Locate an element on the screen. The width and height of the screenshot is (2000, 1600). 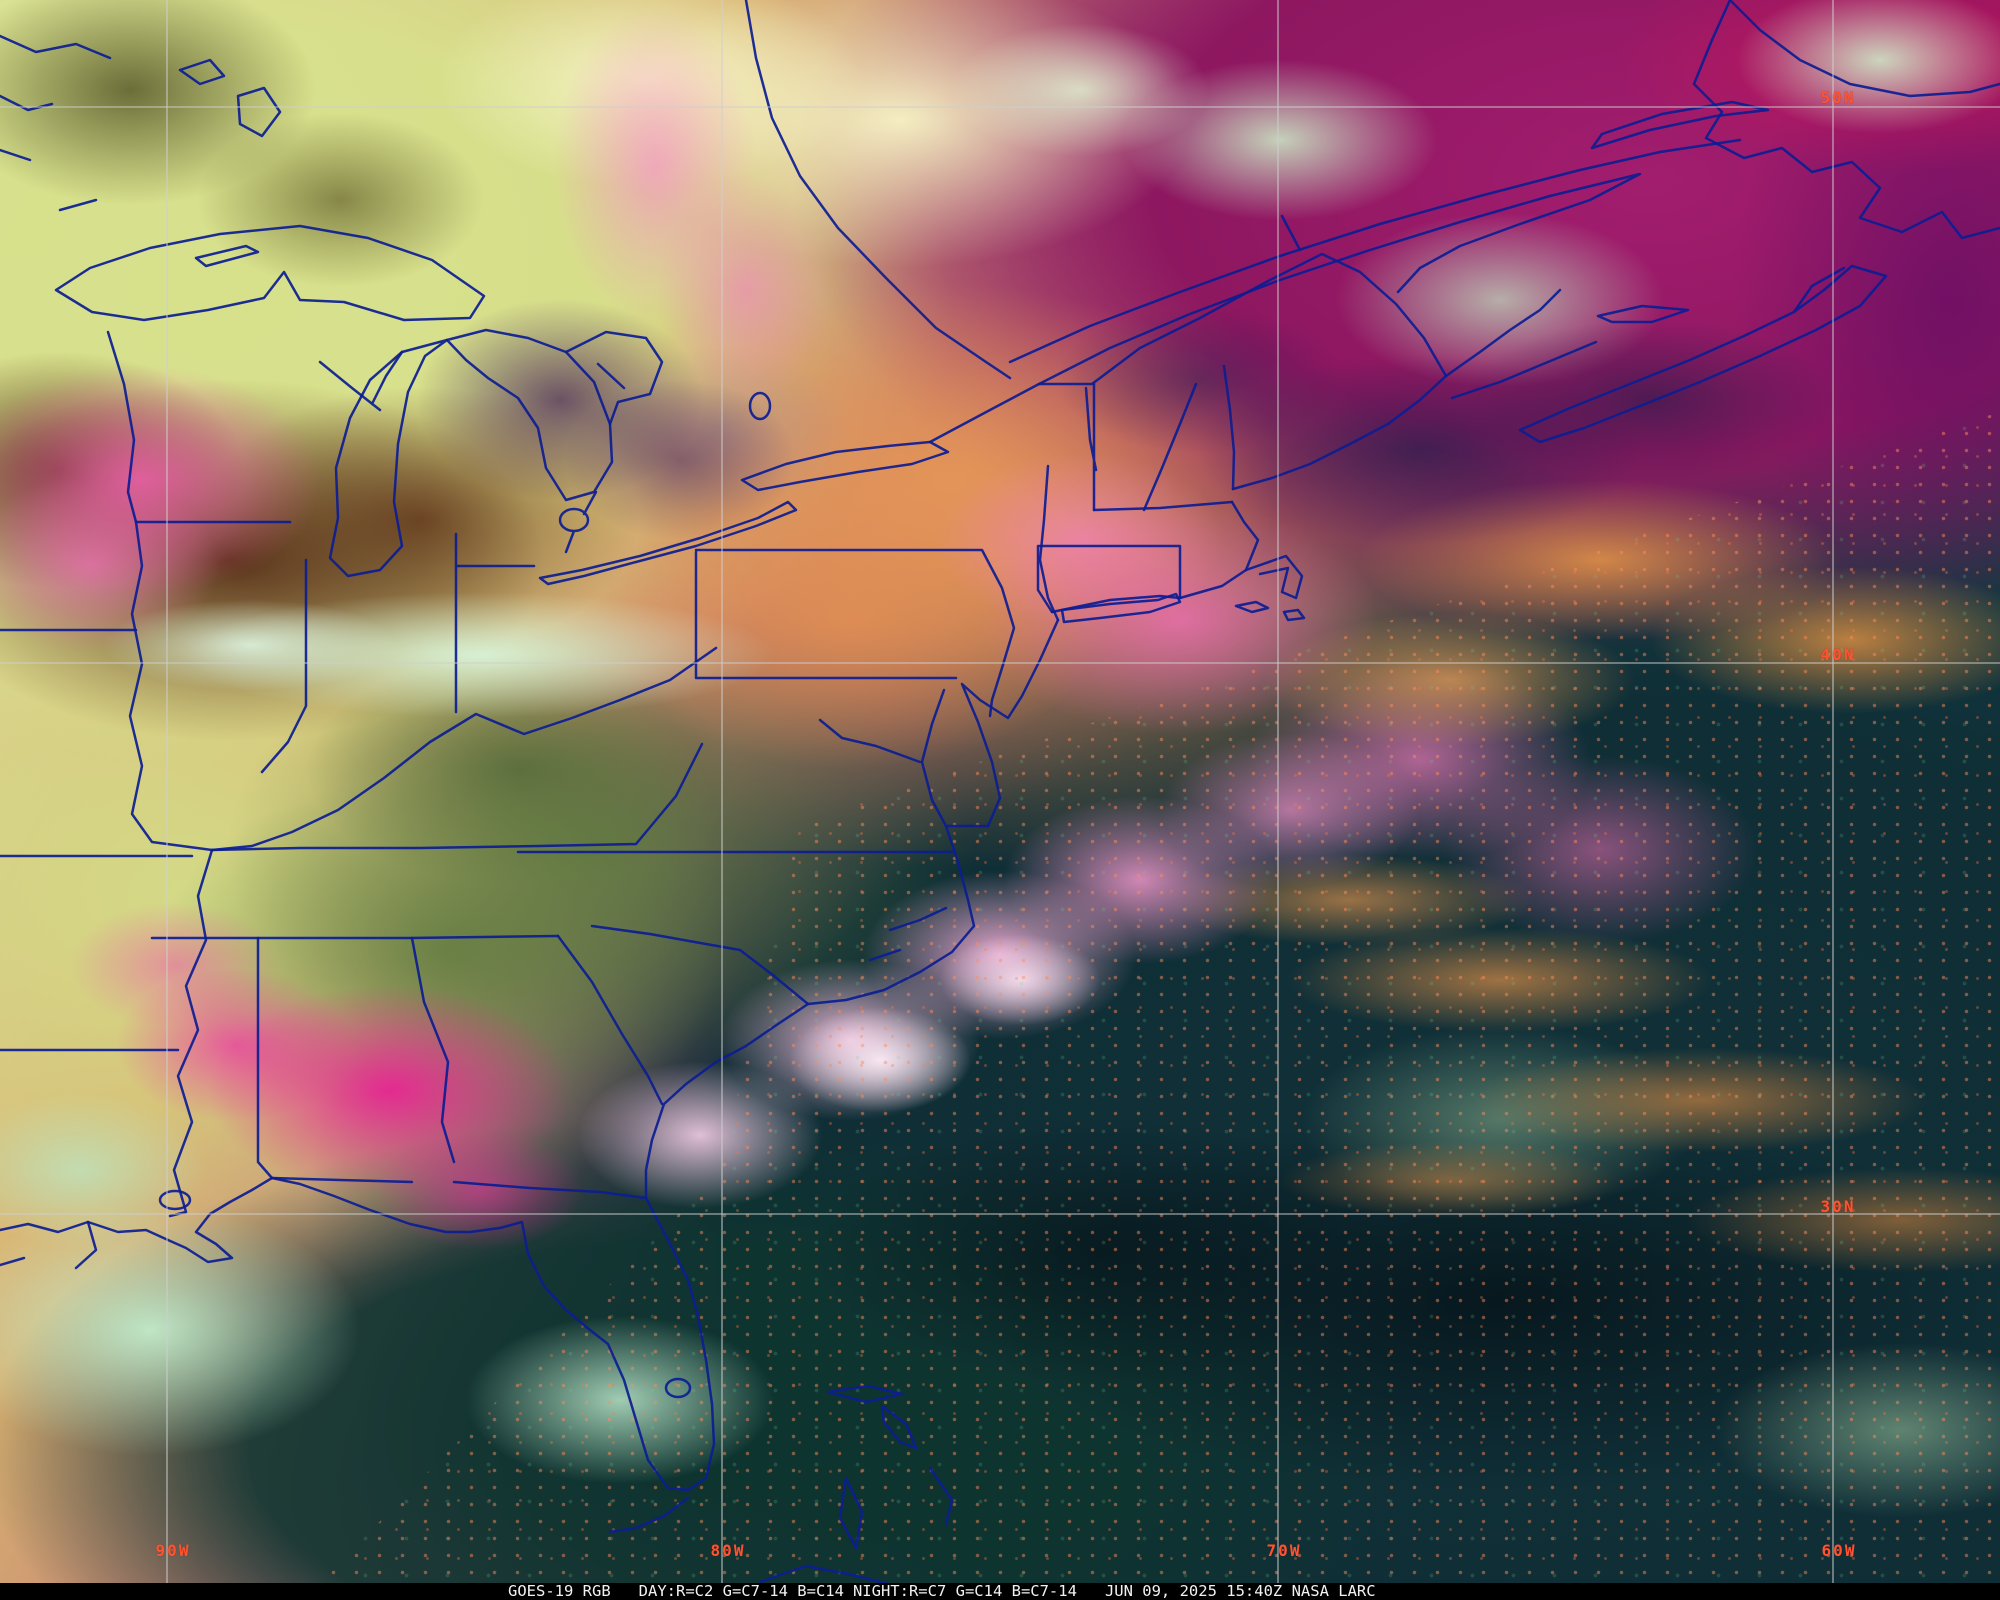
caption-day-formula: DAY:R=C2 G=C7-14 B=C14 is located at coordinates (741, 1591).